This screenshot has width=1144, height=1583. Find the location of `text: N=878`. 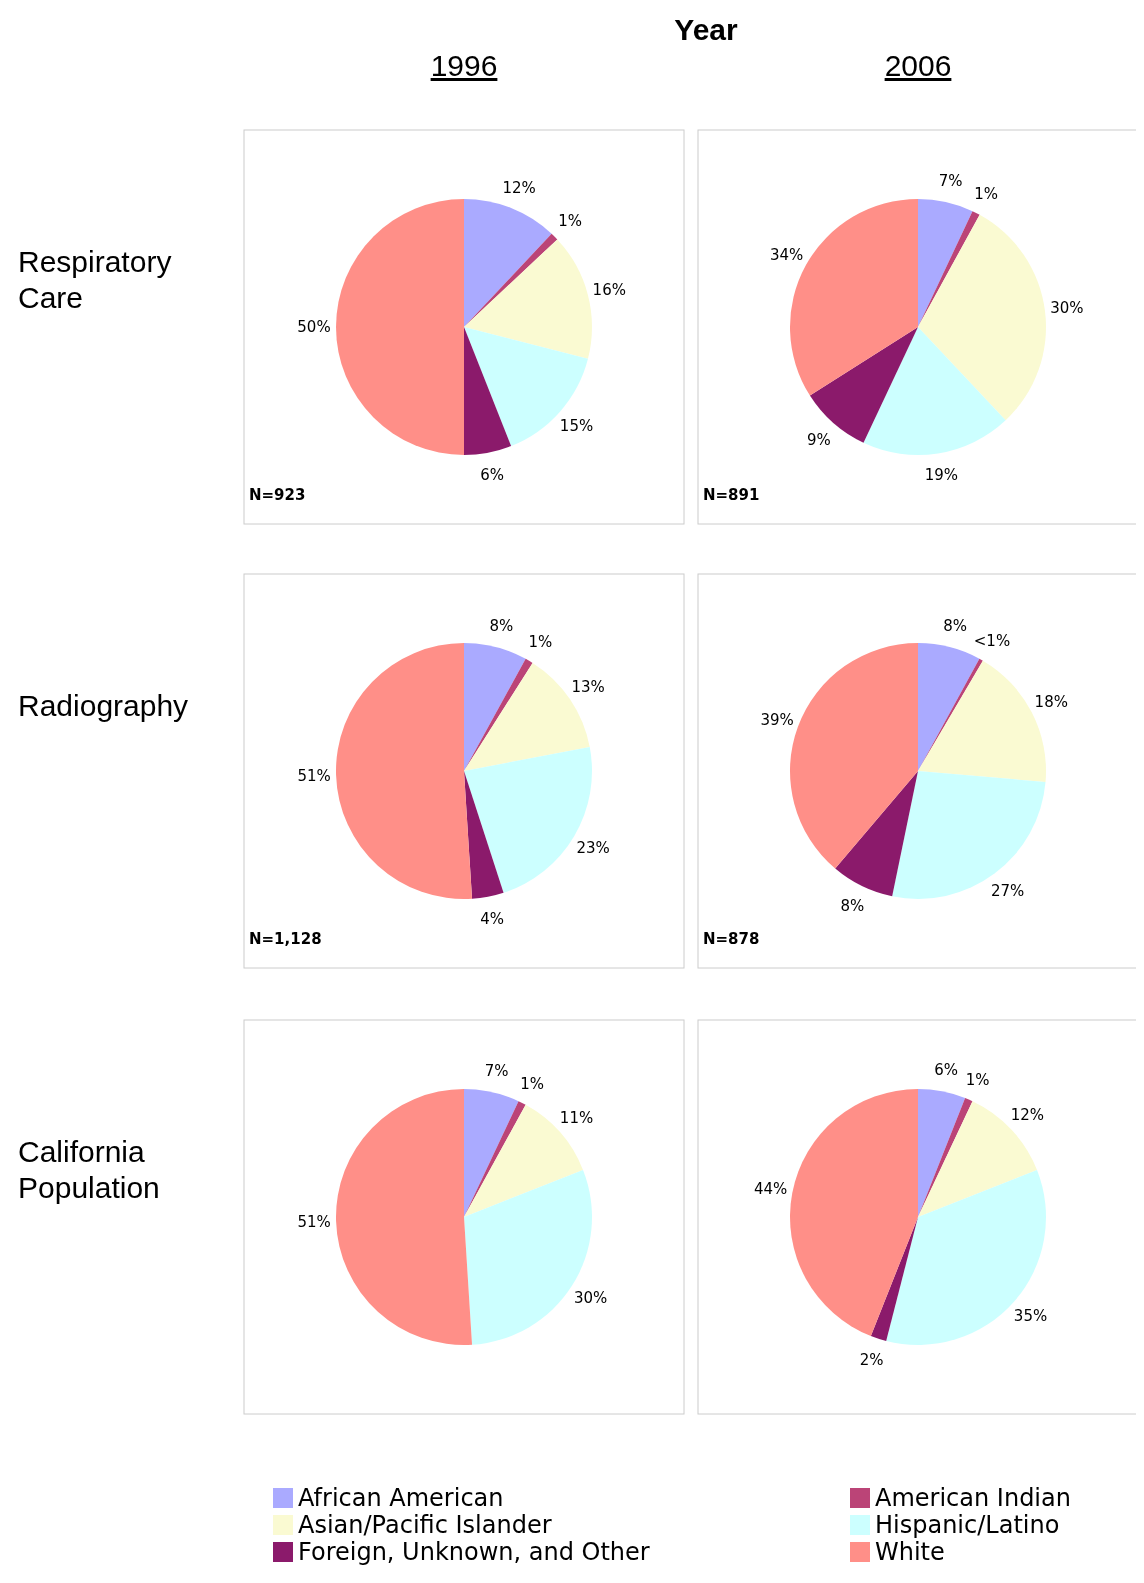

text: N=878 is located at coordinates (731, 939).